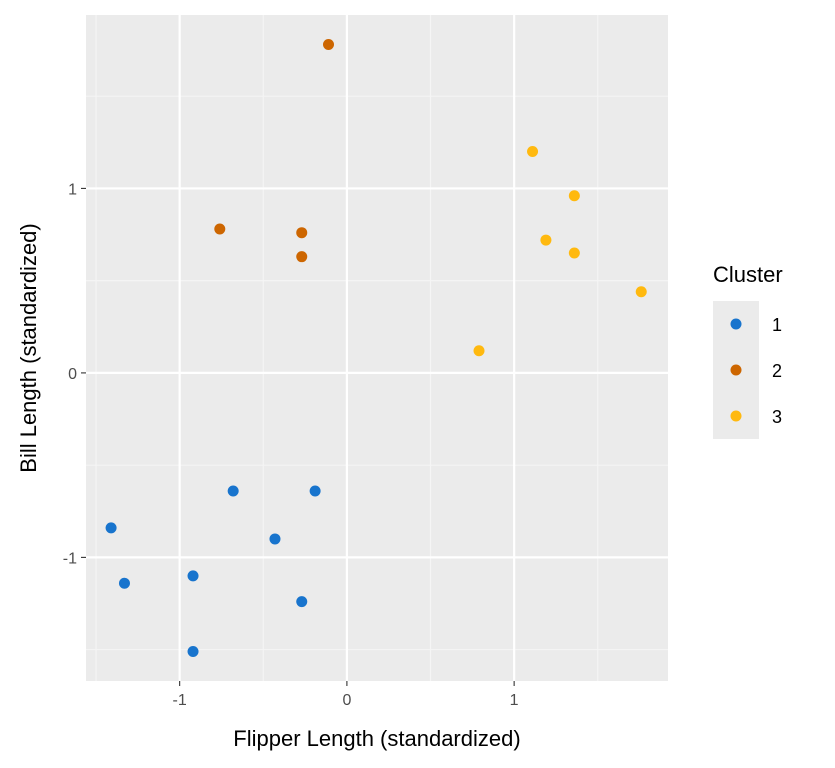  What do you see at coordinates (777, 371) in the screenshot?
I see `legend-label-cluster-2: 2` at bounding box center [777, 371].